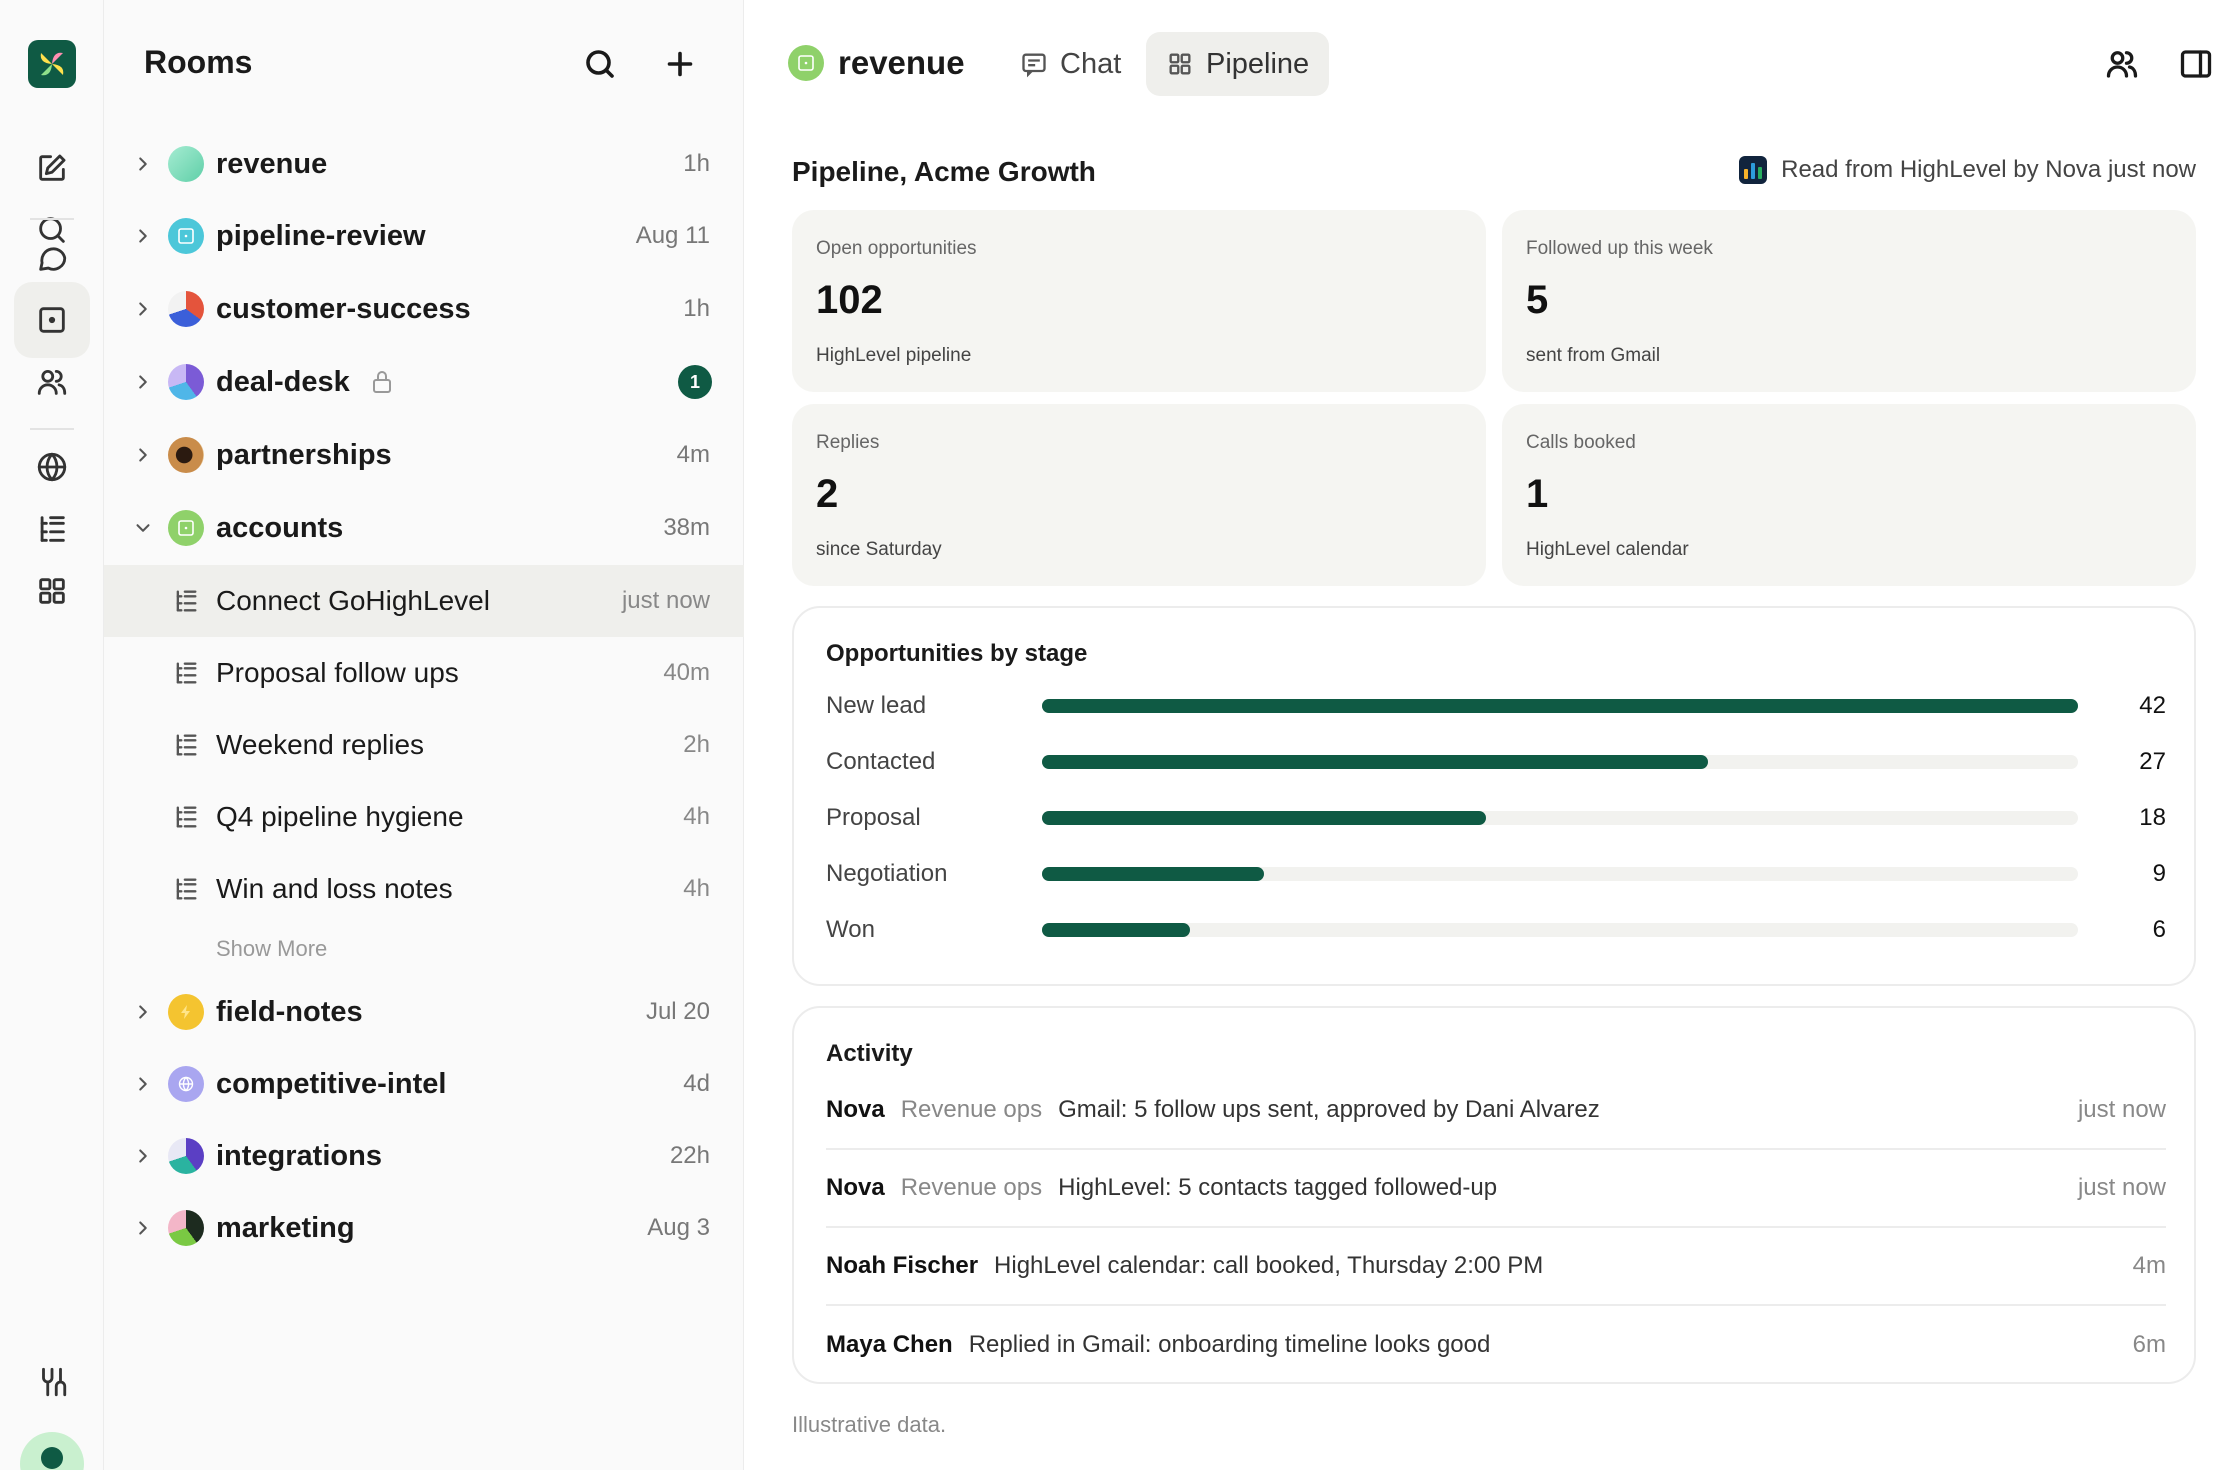 The width and height of the screenshot is (2240, 1470). Describe the element at coordinates (894, 355) in the screenshot. I see `stat-sub: HighLevel pipeline` at that location.